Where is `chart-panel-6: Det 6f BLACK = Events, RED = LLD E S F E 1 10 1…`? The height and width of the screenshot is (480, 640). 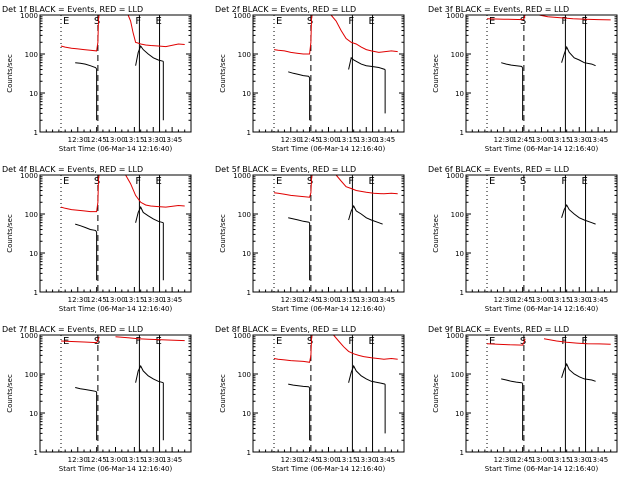 chart-panel-6: Det 6f BLACK = Events, RED = LLD E S F E 1 10 1… is located at coordinates (523, 239).